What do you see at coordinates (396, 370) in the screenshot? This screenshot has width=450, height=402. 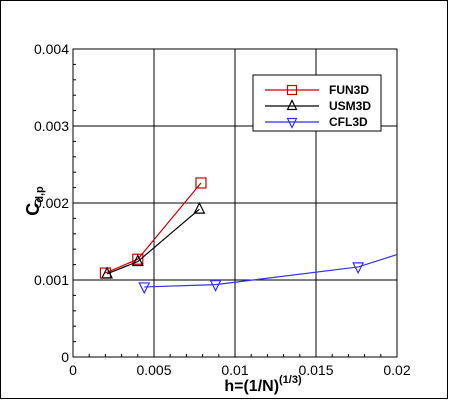 I see `x-tick-label: 0.02` at bounding box center [396, 370].